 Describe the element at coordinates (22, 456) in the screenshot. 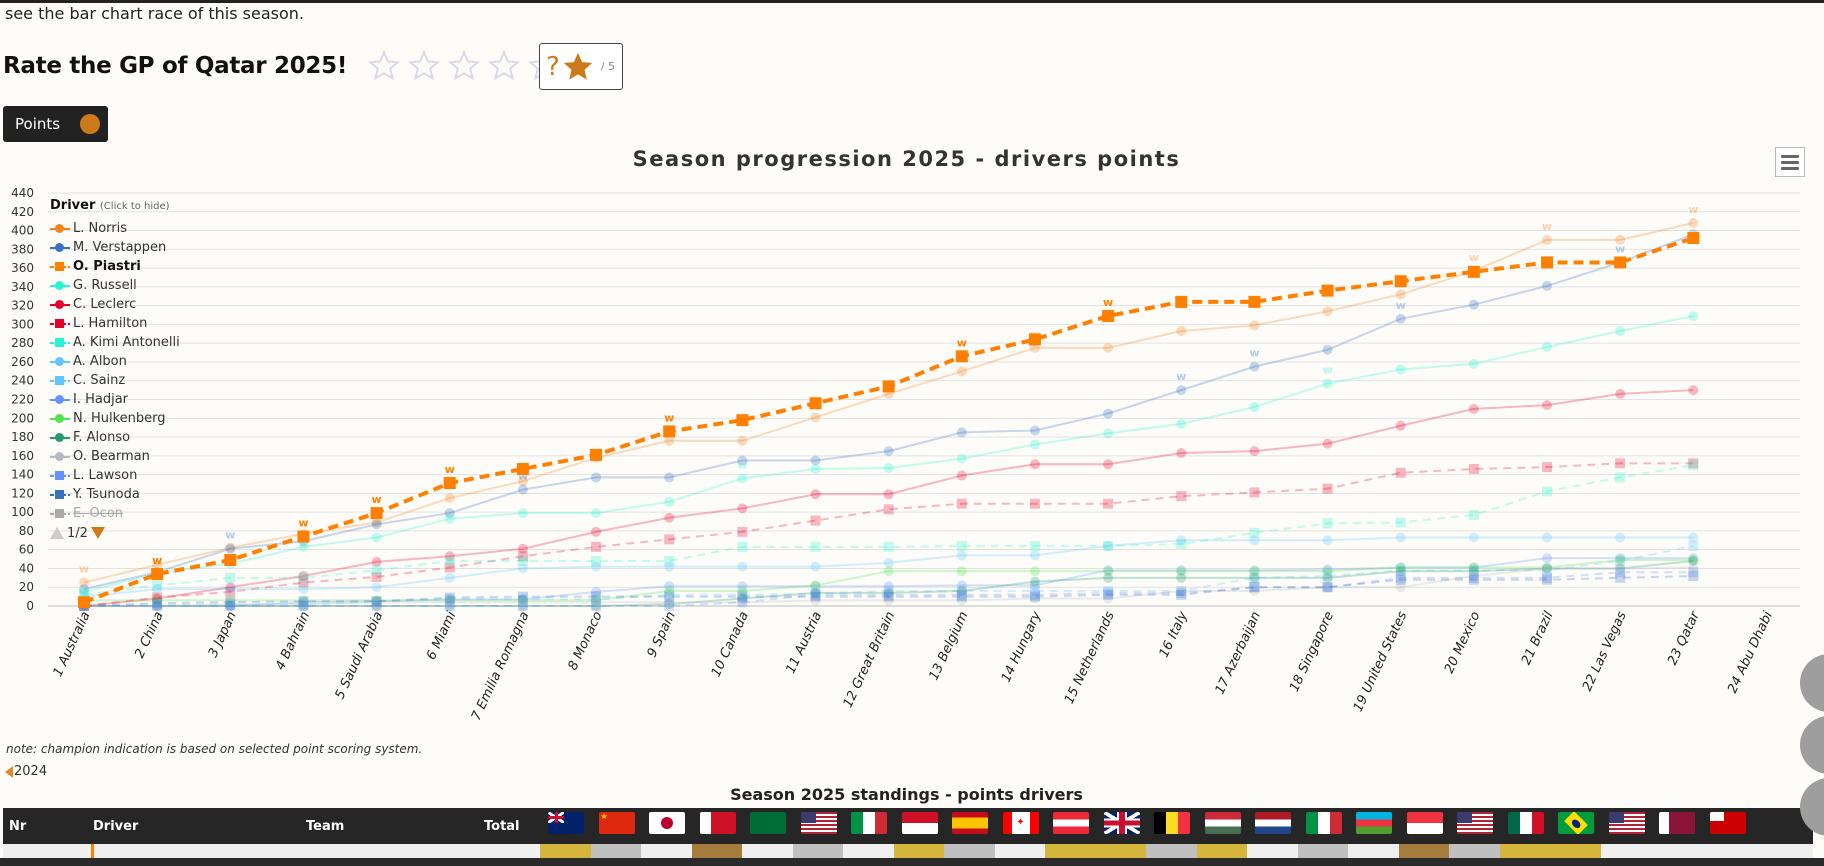

I see `y-tick-label: 160` at that location.